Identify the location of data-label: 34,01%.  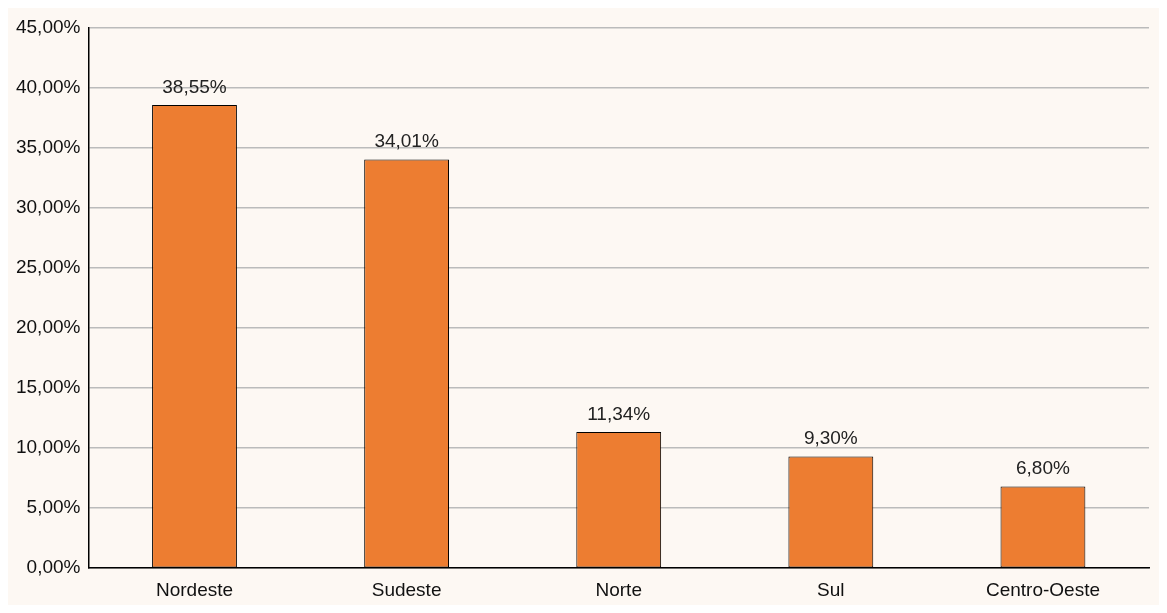
(406, 141).